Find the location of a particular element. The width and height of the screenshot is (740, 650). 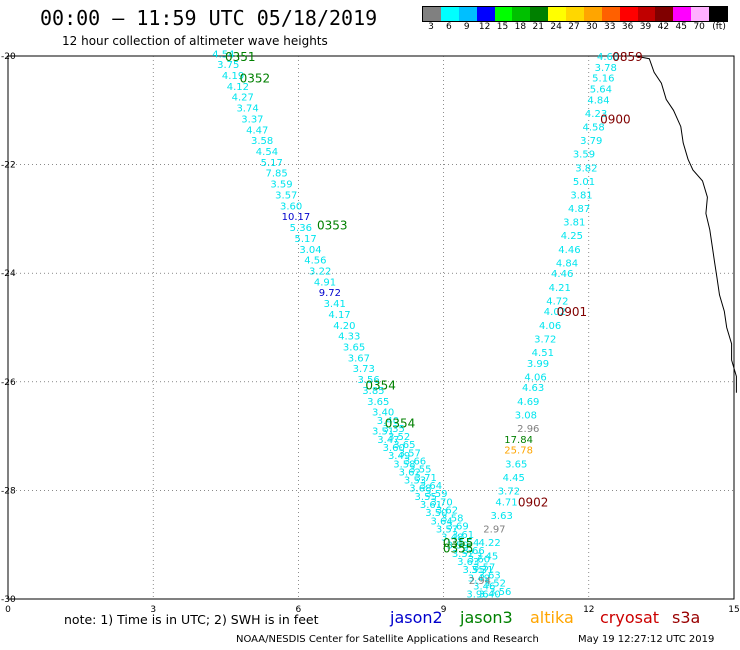

swh-reading: 4.72 is located at coordinates (557, 301).